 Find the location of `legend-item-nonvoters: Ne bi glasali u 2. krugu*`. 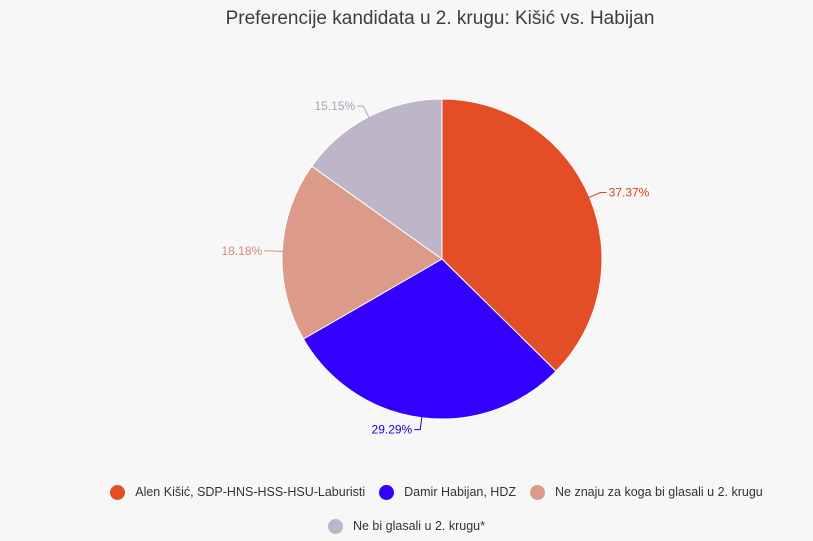

legend-item-nonvoters: Ne bi glasali u 2. krugu* is located at coordinates (406, 526).